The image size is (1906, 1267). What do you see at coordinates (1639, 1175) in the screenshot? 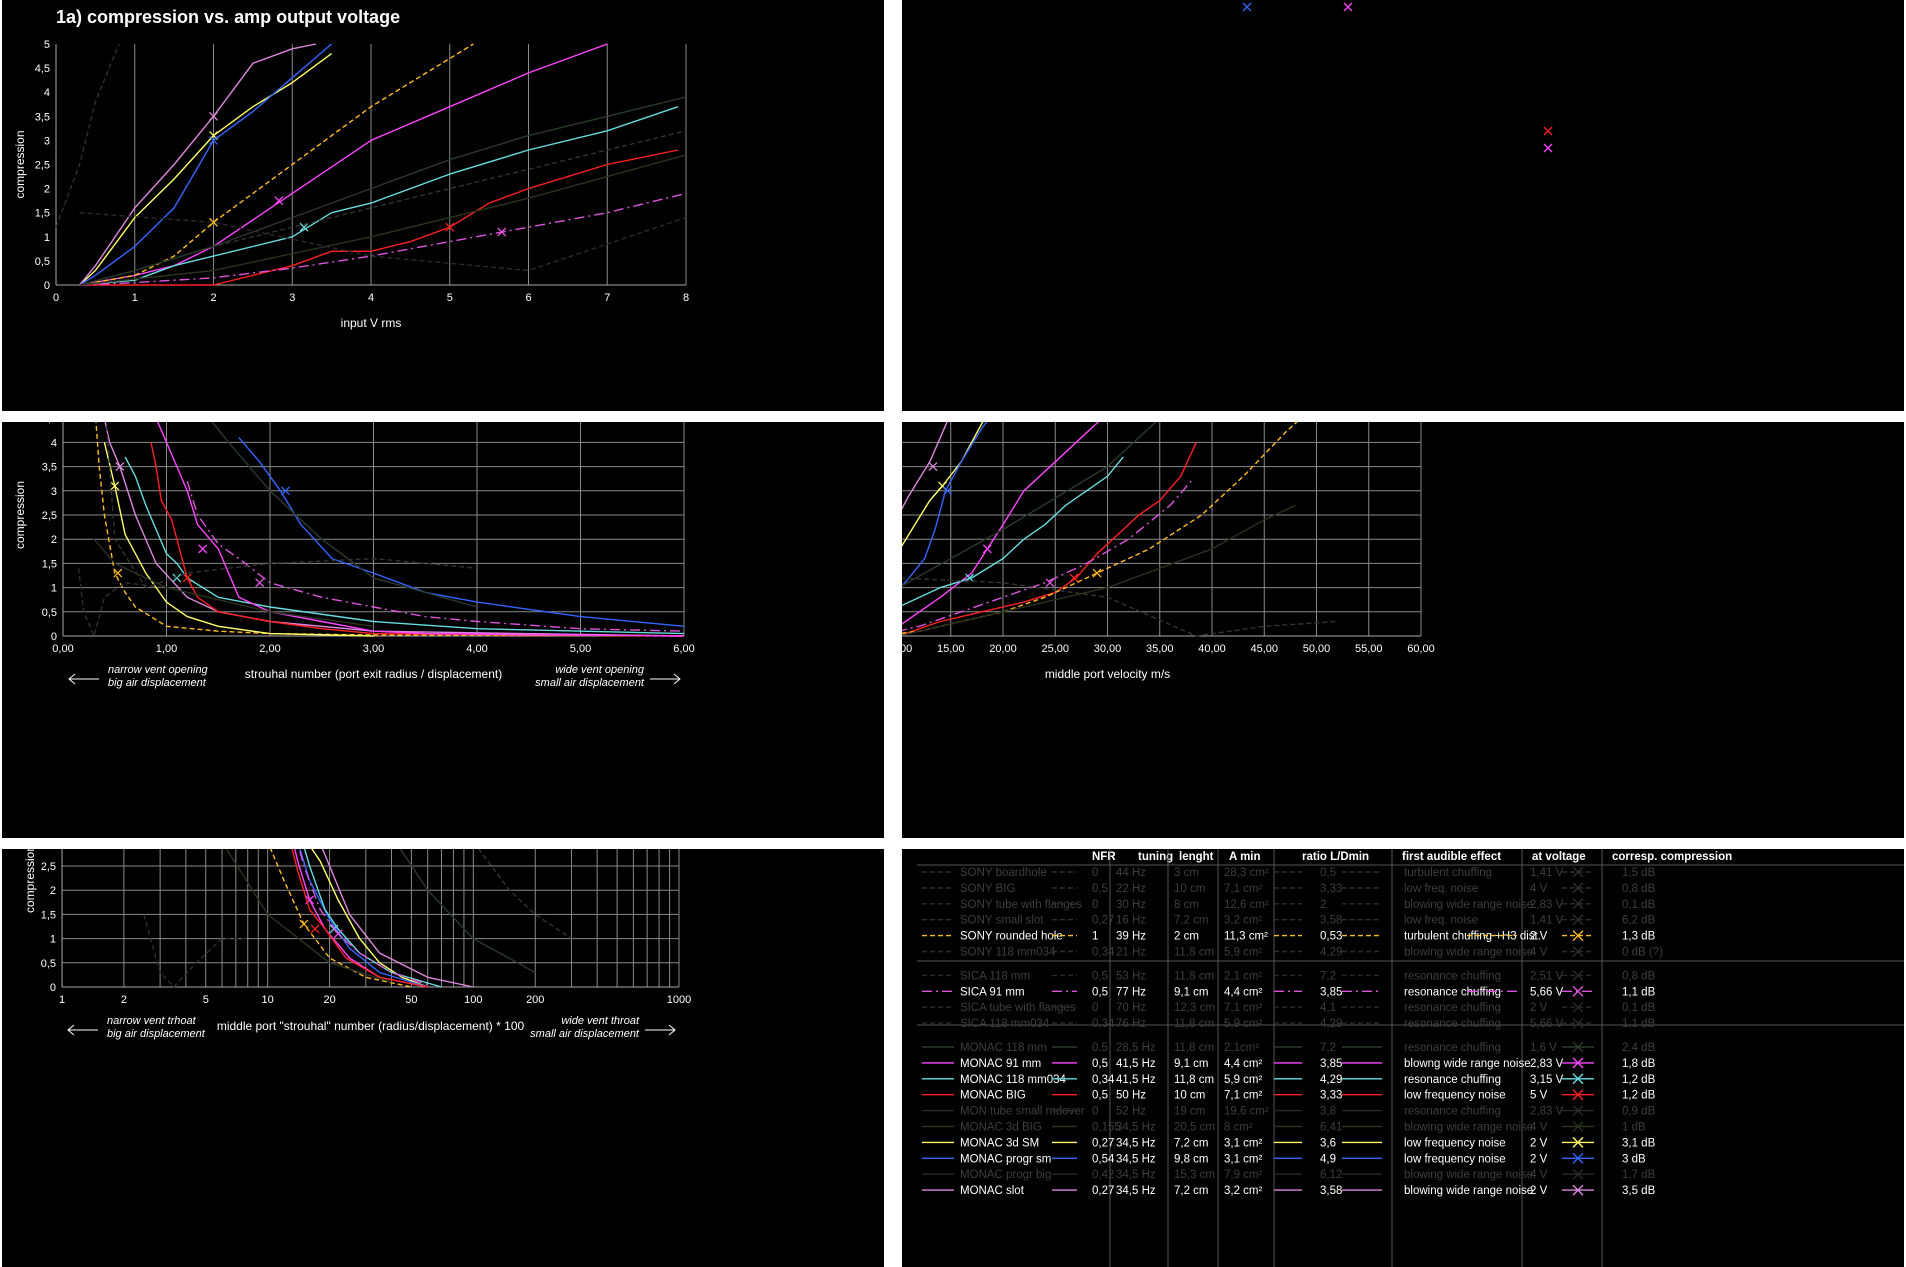
I see `table-cell-compression: 1,7 dB` at bounding box center [1639, 1175].